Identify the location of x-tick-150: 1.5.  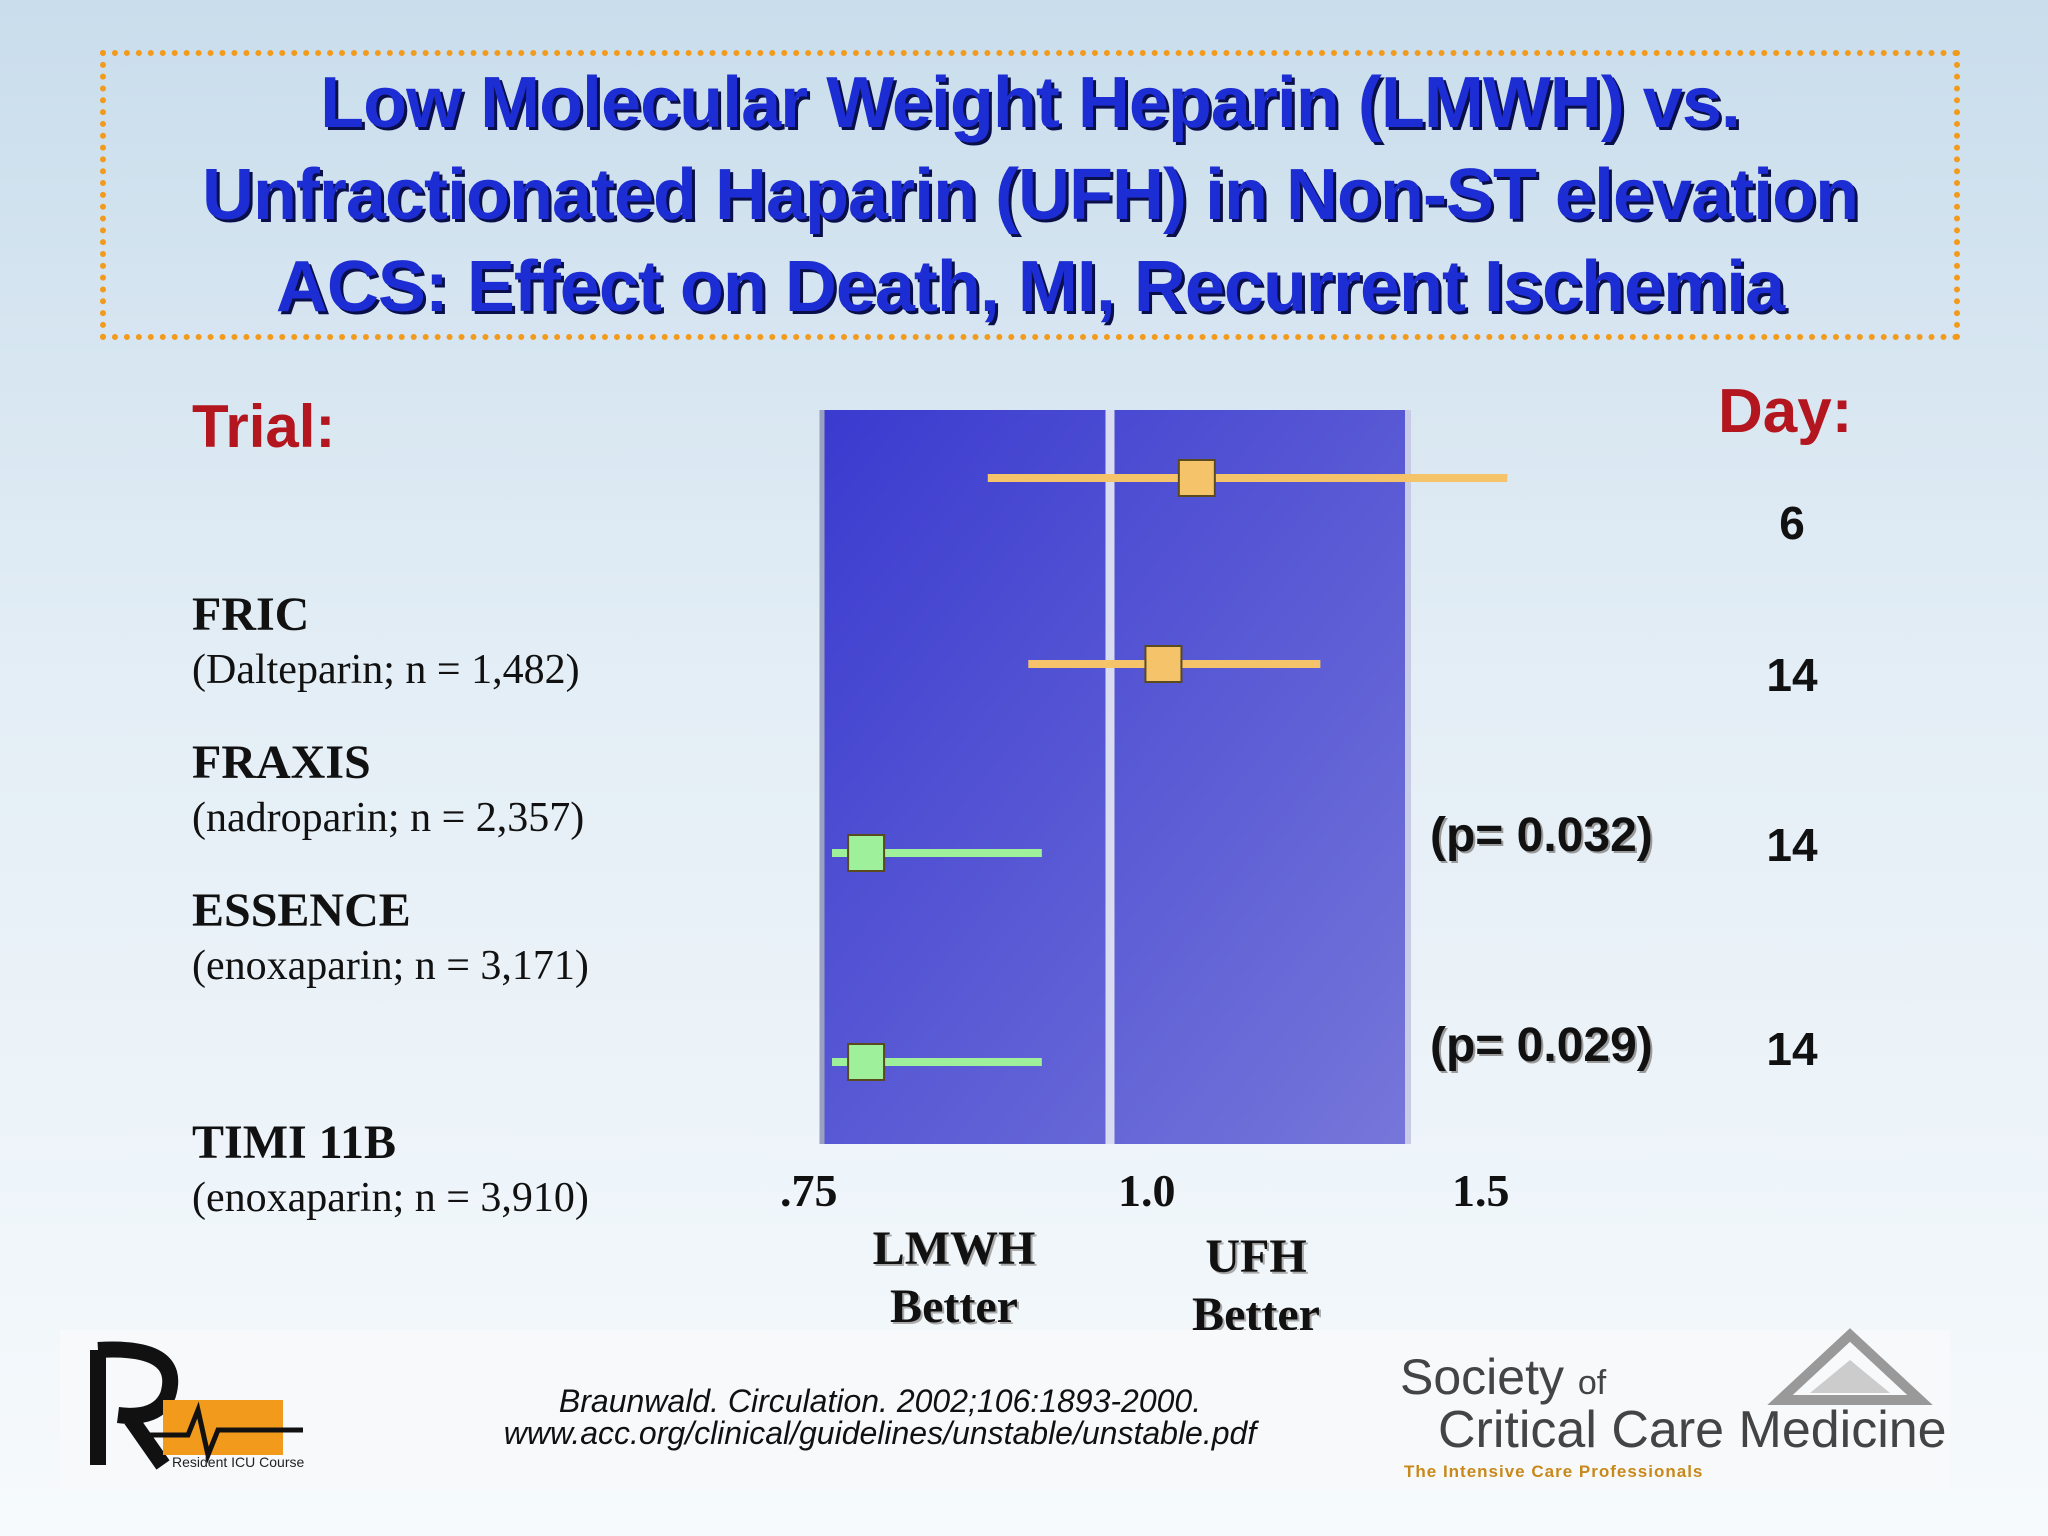
(1481, 1190).